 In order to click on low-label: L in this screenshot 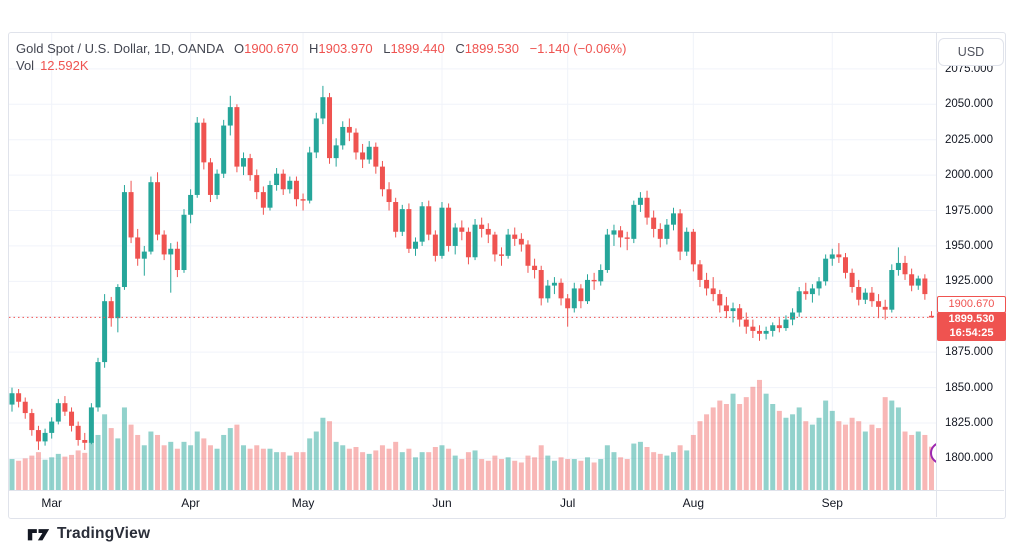, I will do `click(387, 48)`.